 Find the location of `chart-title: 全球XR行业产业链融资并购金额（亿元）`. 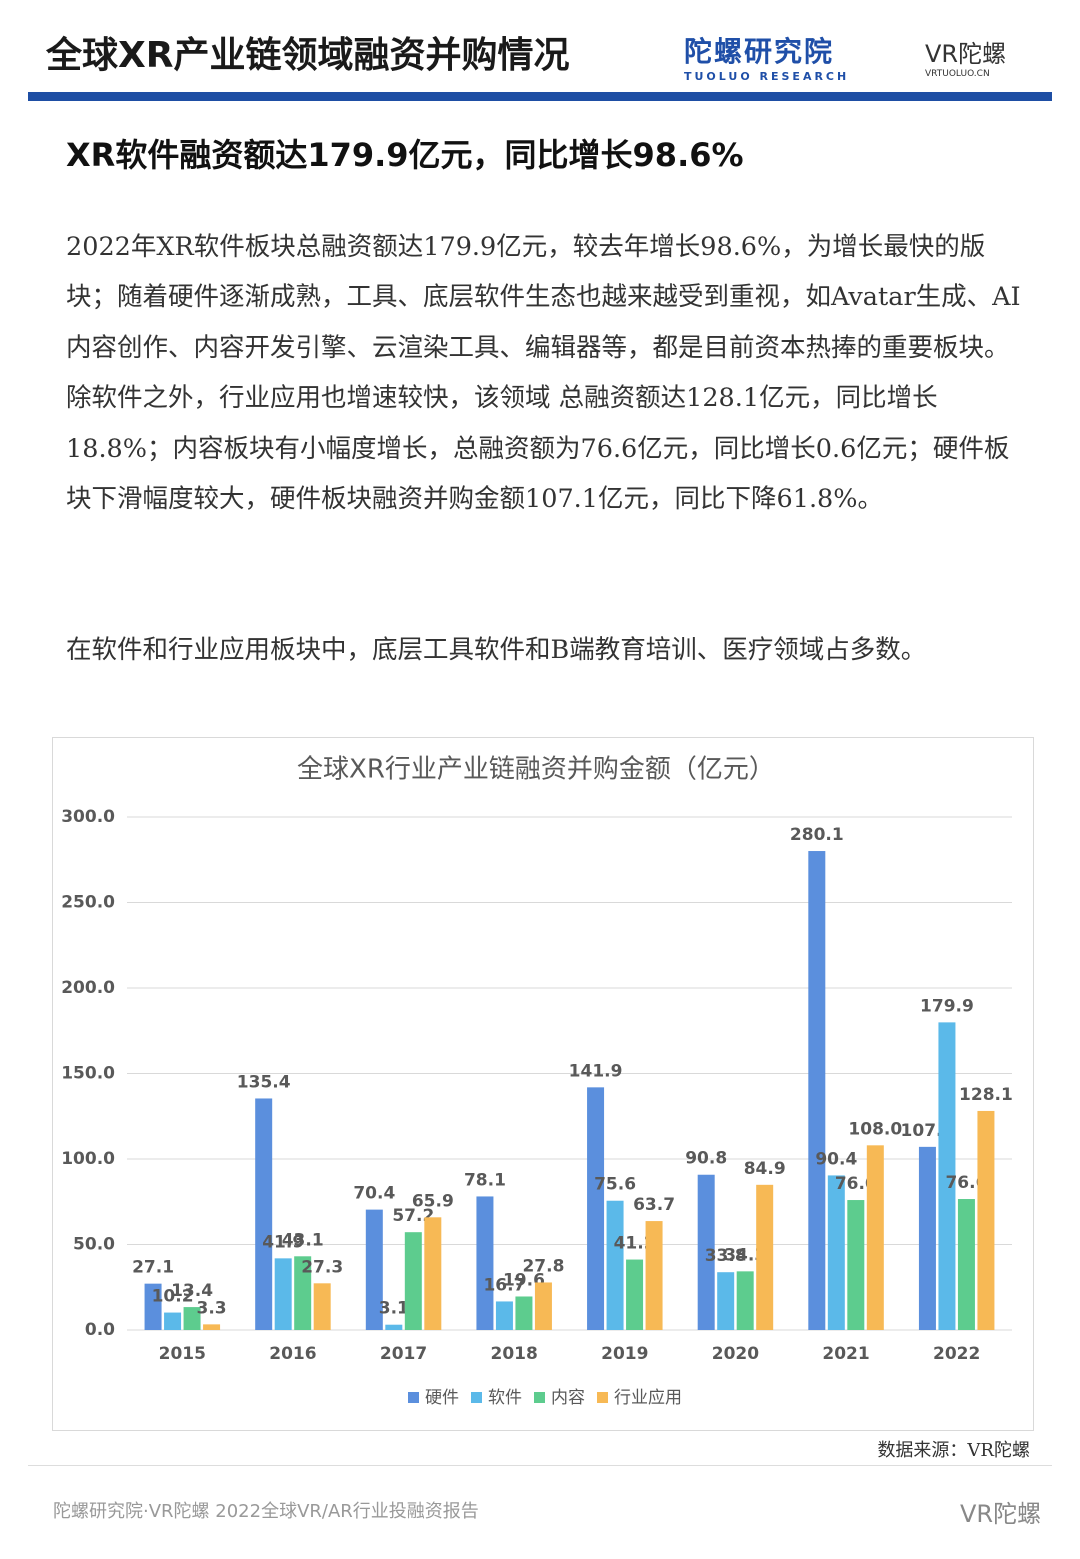

chart-title: 全球XR行业产业链融资并购金额（亿元） is located at coordinates (536, 770).